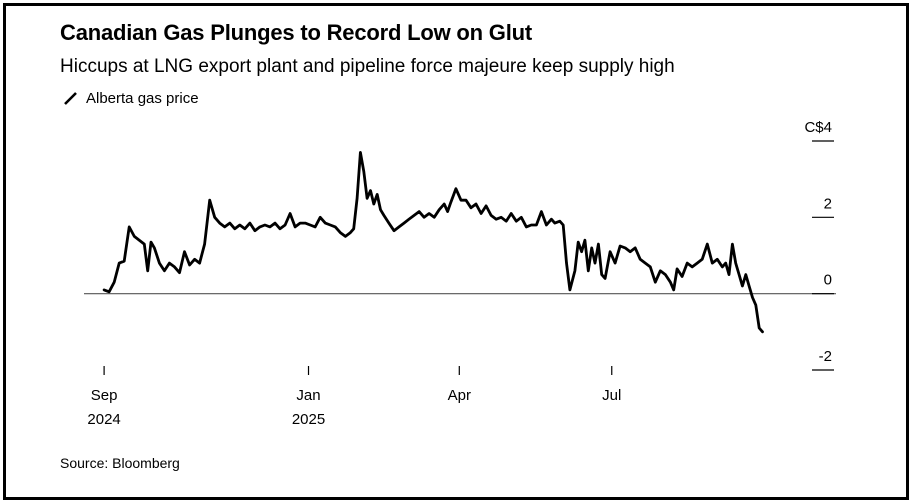  Describe the element at coordinates (103, 419) in the screenshot. I see `x-tick-year-label: 2024` at that location.